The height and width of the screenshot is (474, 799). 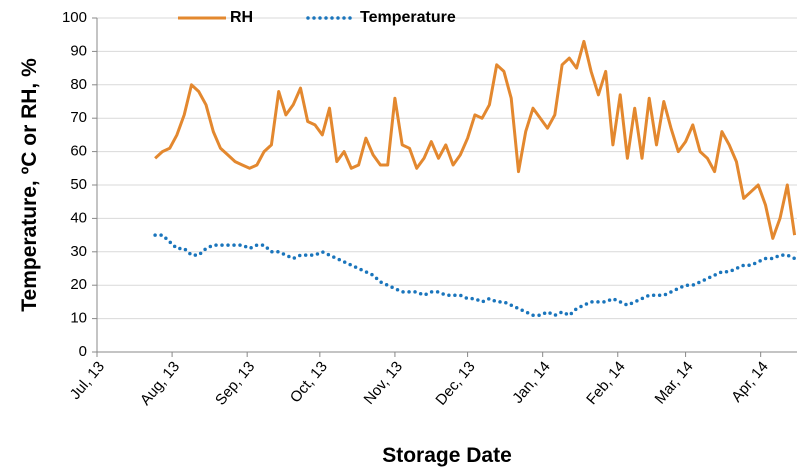 I want to click on y-tick-label: 40, so click(x=78, y=217).